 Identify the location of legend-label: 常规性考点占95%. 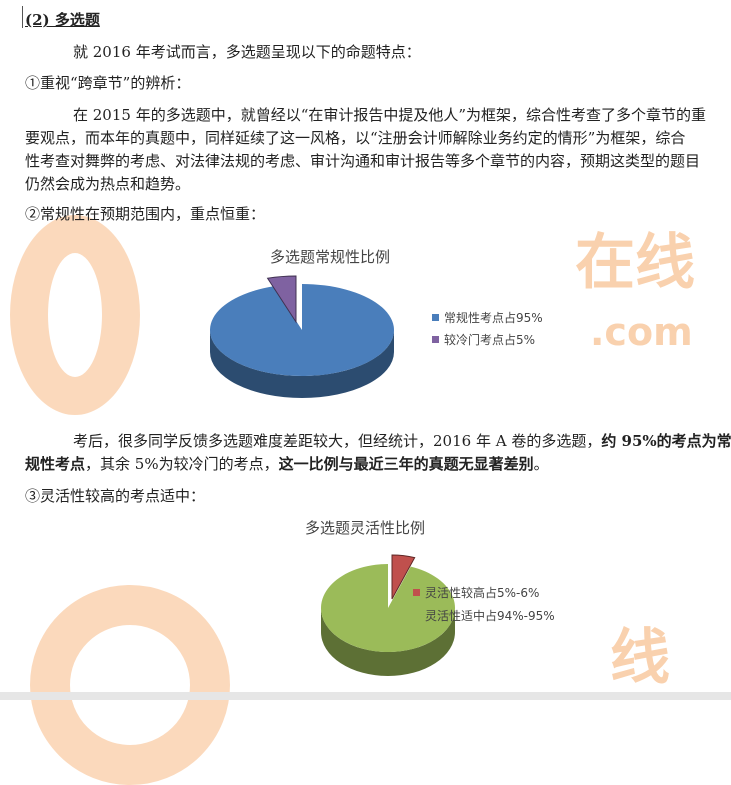
(493, 317).